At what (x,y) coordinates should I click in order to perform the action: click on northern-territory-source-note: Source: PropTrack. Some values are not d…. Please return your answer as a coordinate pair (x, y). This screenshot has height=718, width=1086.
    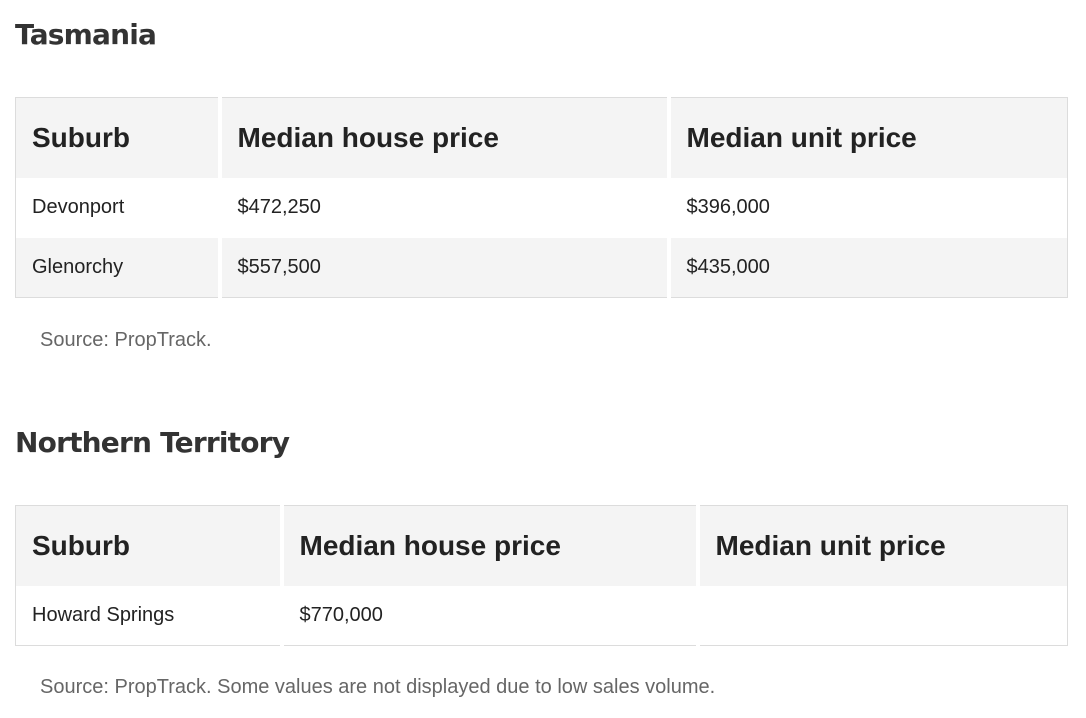
    Looking at the image, I should click on (378, 687).